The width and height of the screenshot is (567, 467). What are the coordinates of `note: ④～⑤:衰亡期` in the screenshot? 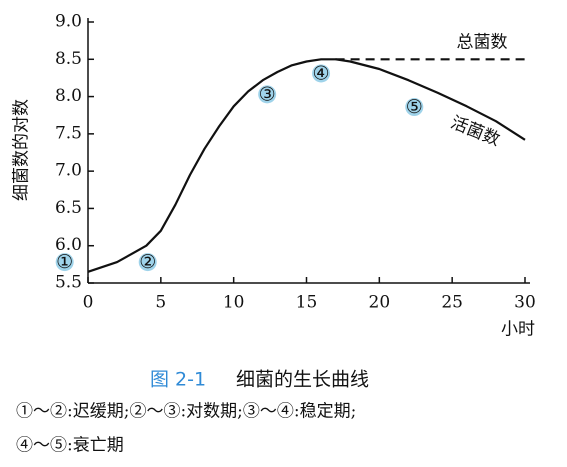 It's located at (70, 446).